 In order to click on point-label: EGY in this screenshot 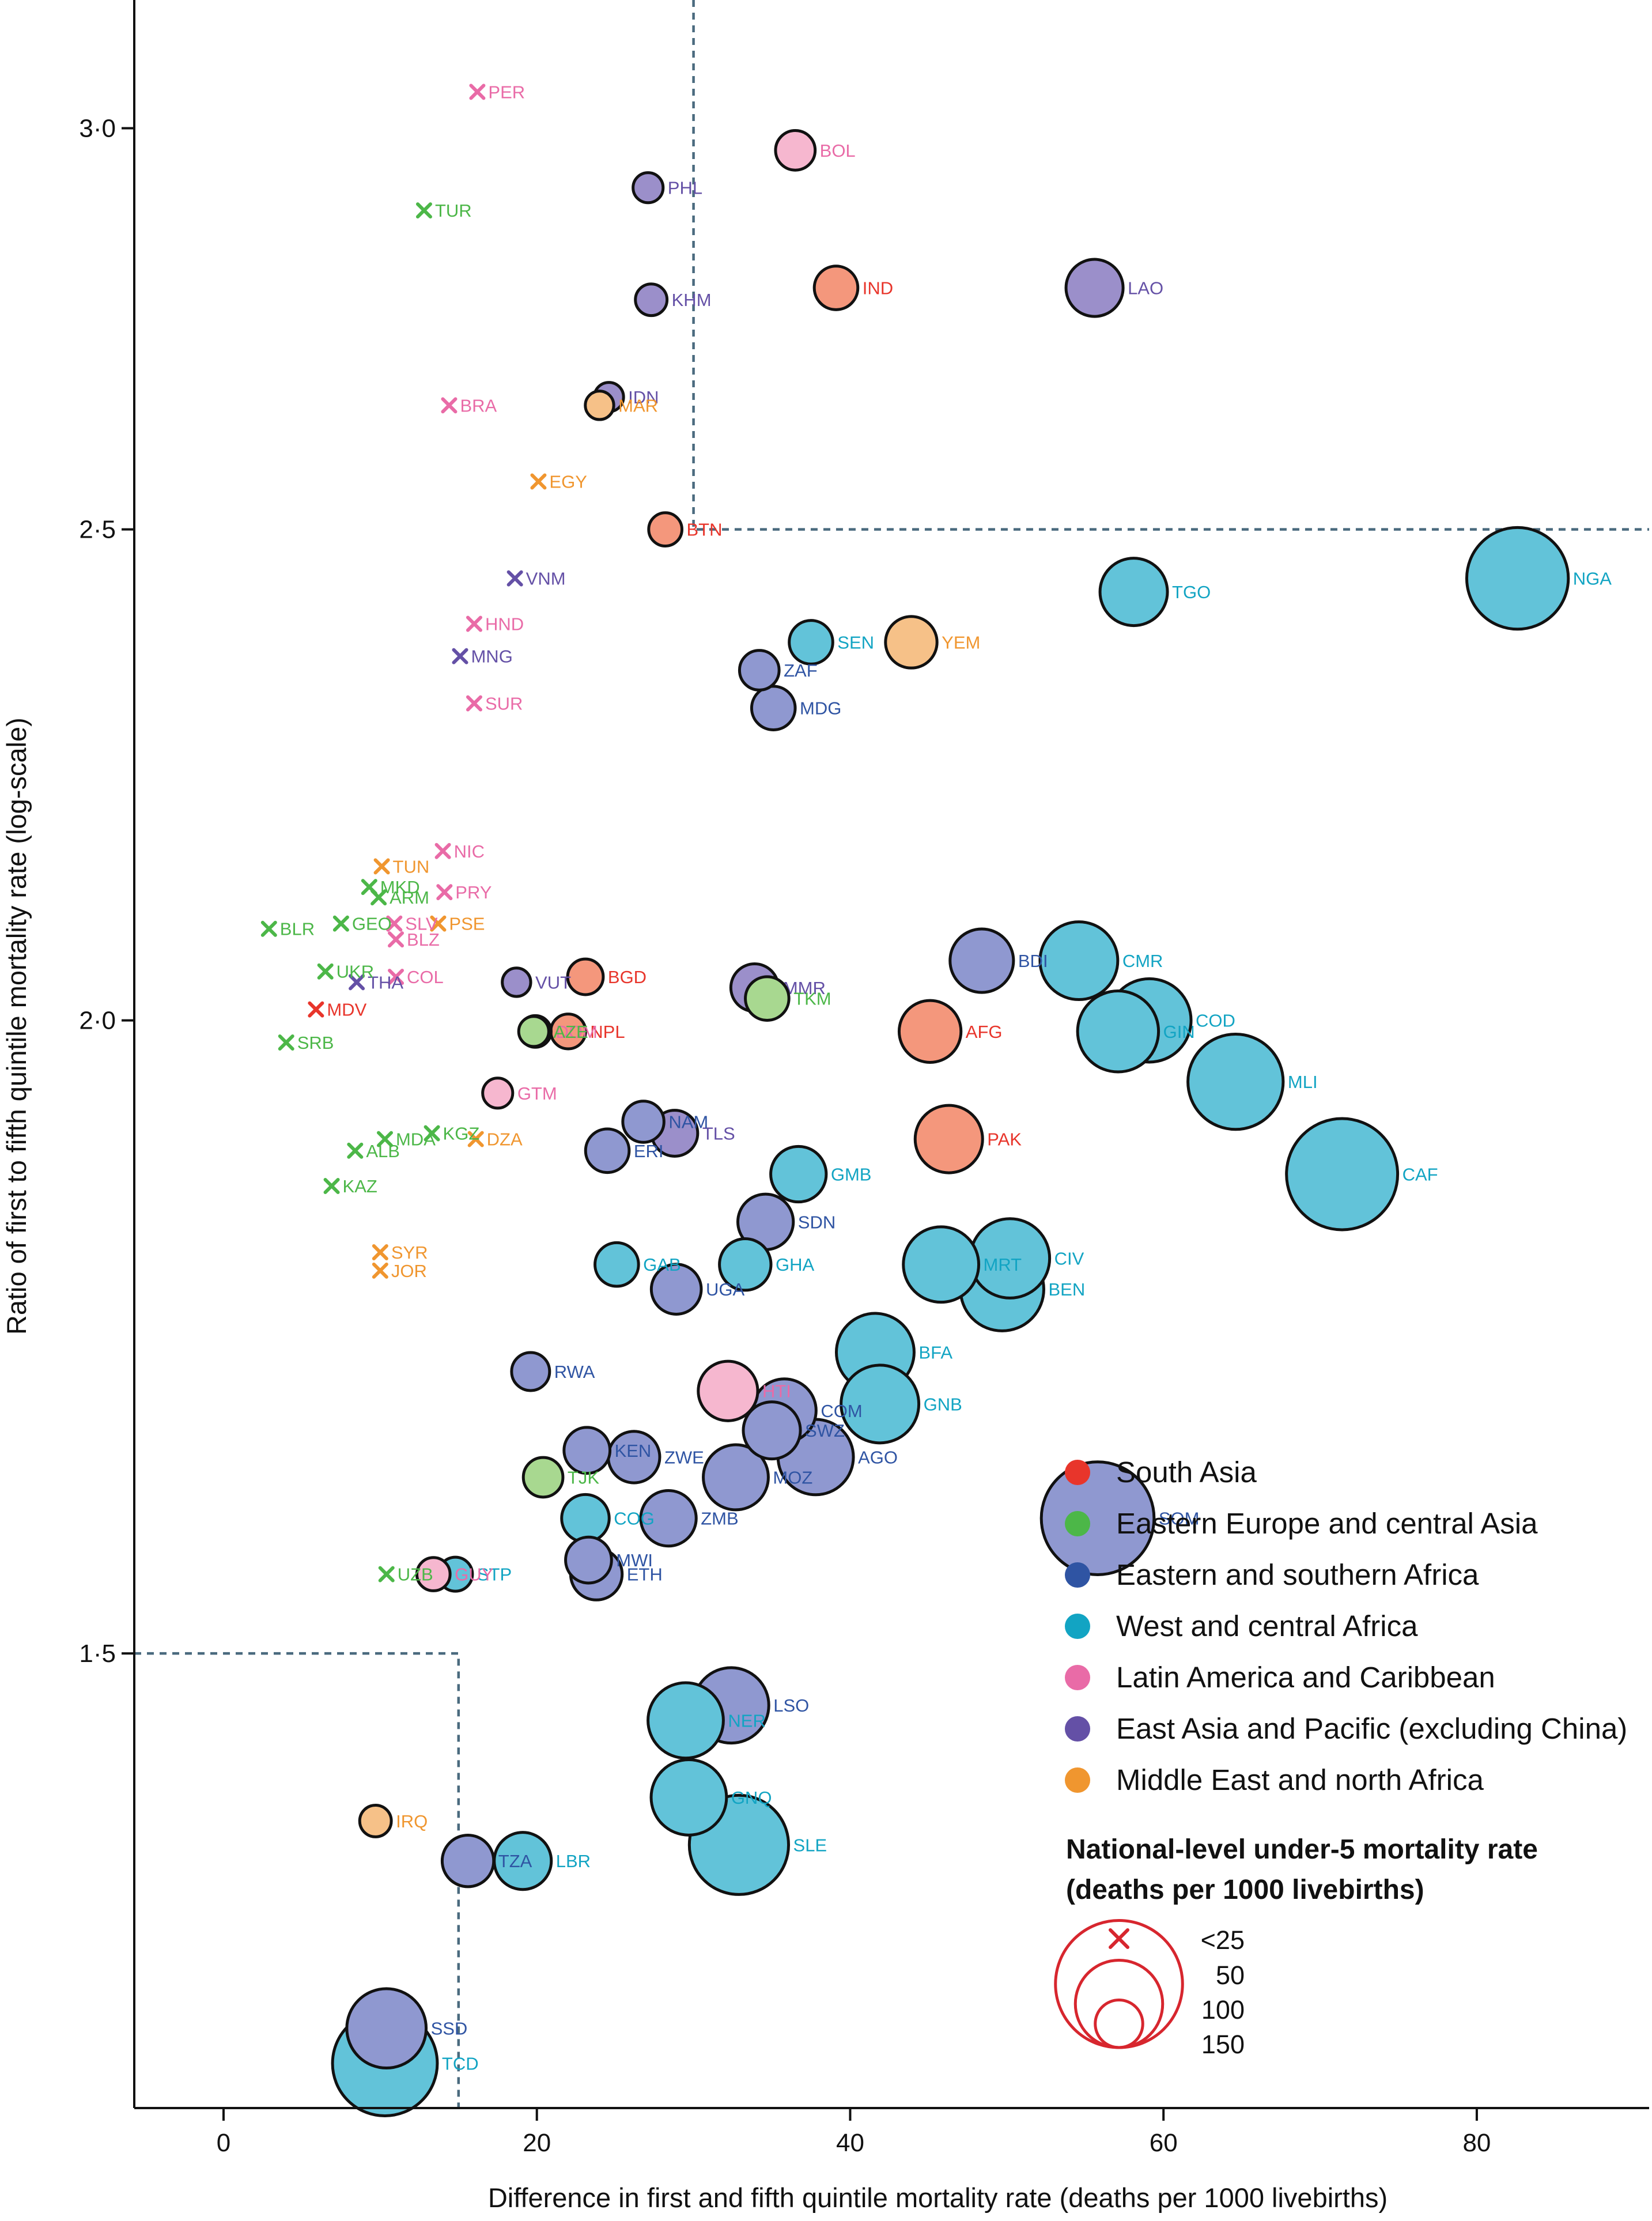, I will do `click(568, 482)`.